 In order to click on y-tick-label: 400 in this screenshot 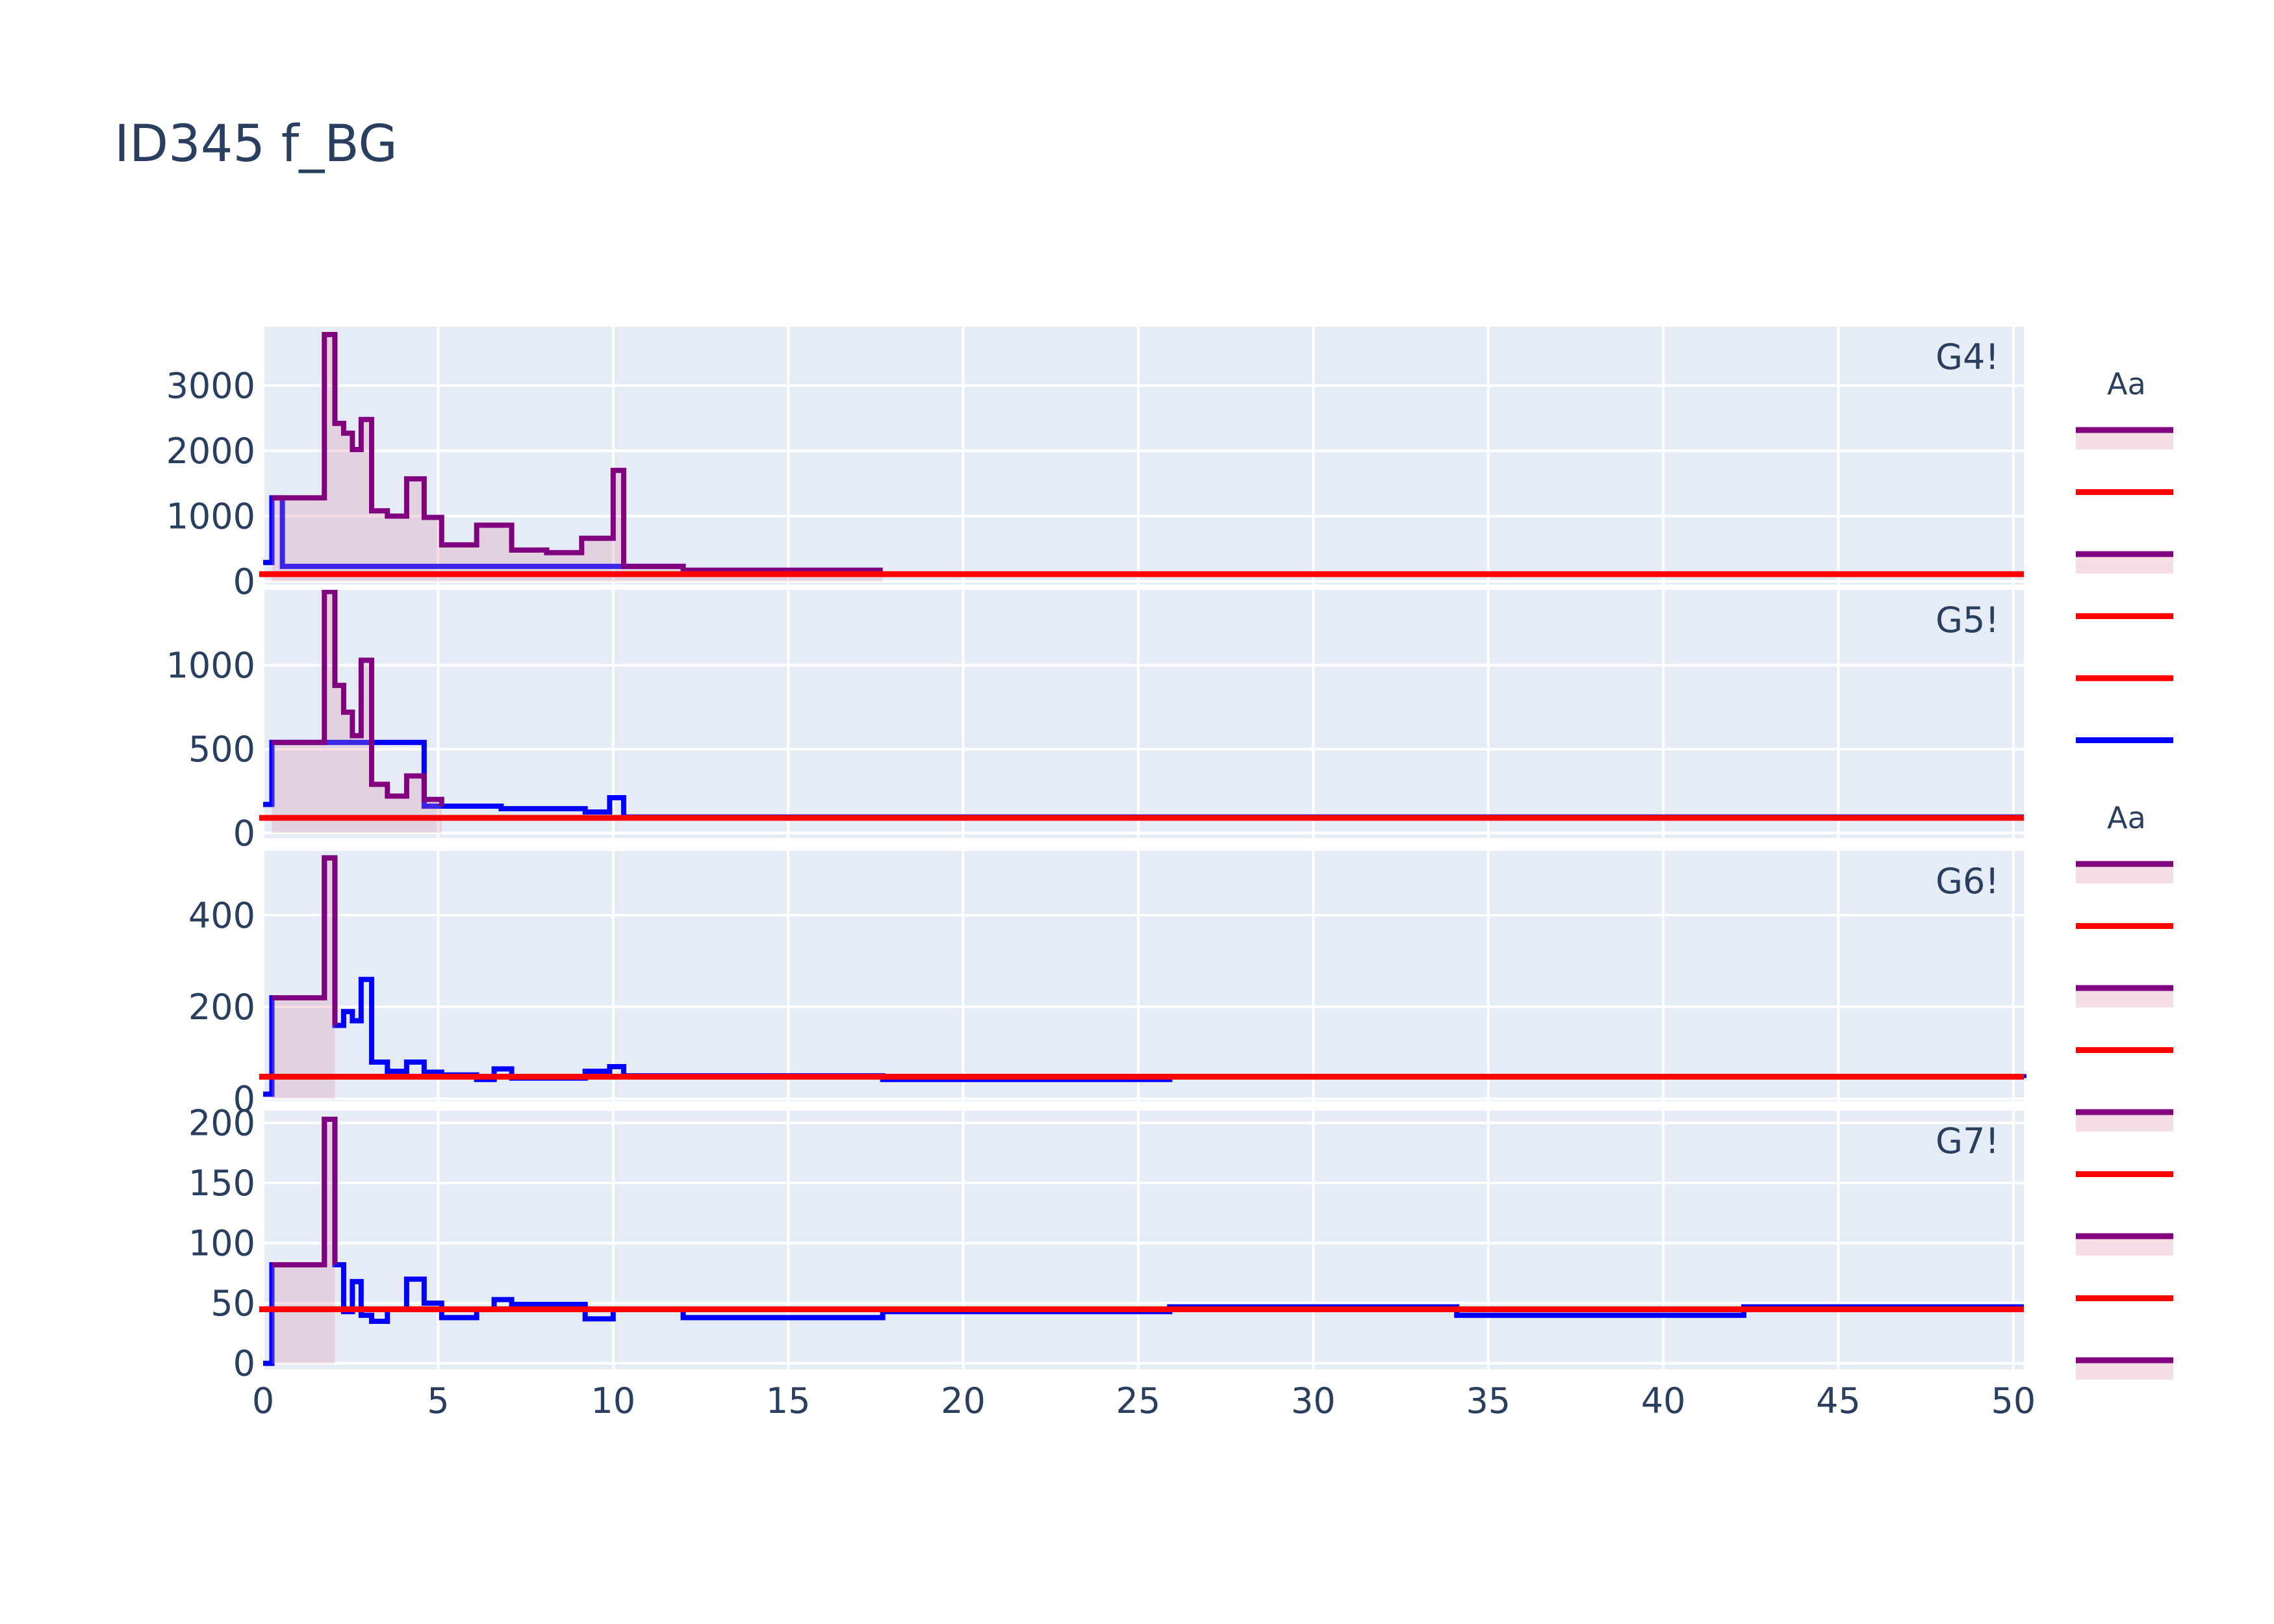, I will do `click(221, 915)`.